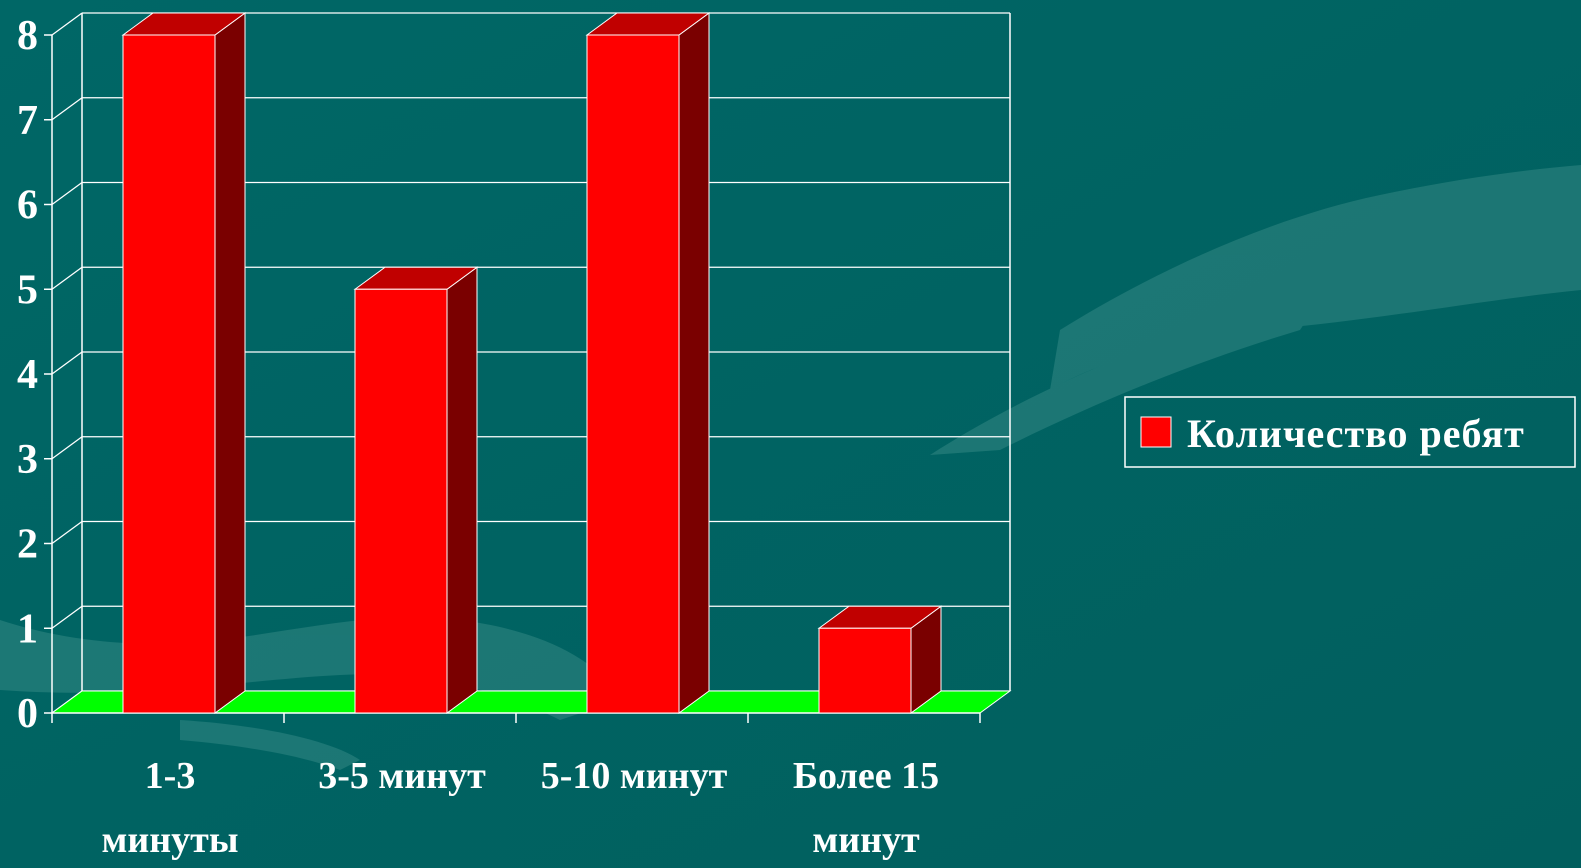 This screenshot has width=1581, height=868. I want to click on x-category-label: минут, so click(866, 840).